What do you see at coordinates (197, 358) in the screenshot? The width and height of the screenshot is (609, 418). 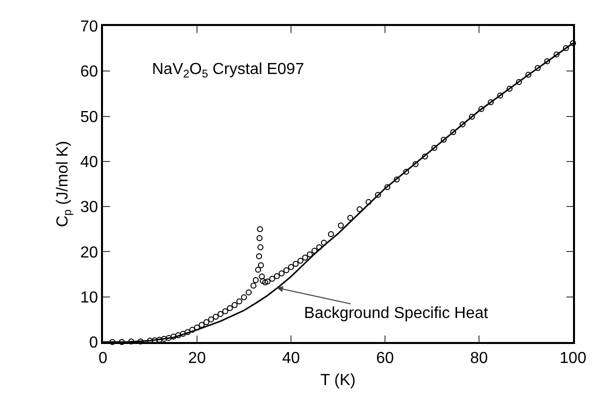 I see `x-tick-label: 20` at bounding box center [197, 358].